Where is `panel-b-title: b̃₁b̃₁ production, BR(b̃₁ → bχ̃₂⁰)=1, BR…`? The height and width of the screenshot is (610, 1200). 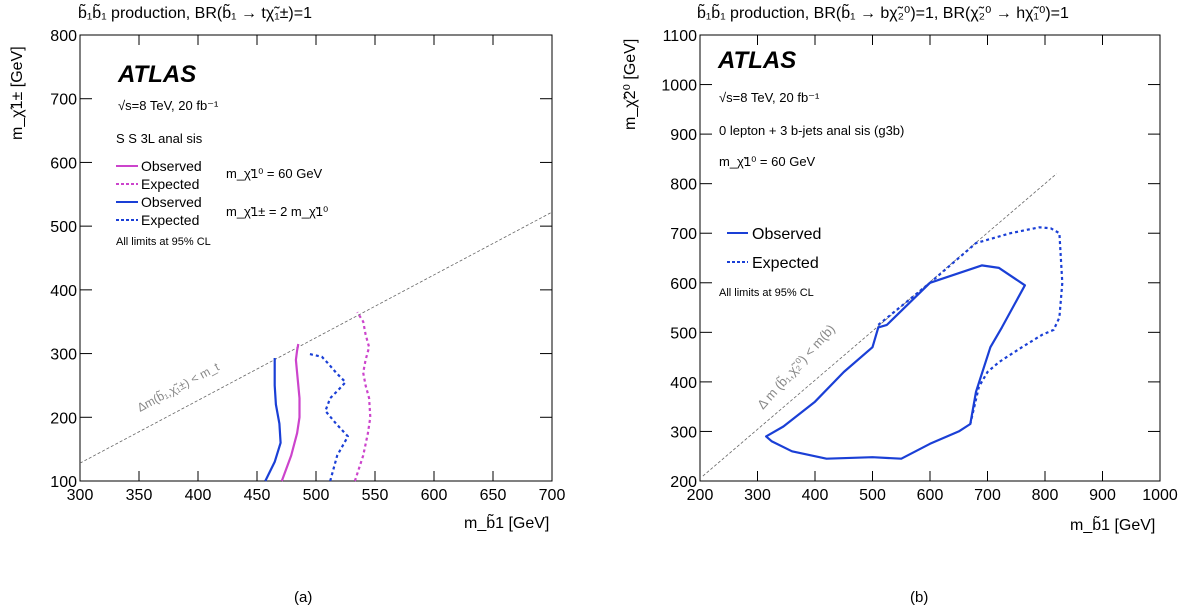 panel-b-title: b̃₁b̃₁ production, BR(b̃₁ → bχ̃₂⁰)=1, BR… is located at coordinates (883, 12).